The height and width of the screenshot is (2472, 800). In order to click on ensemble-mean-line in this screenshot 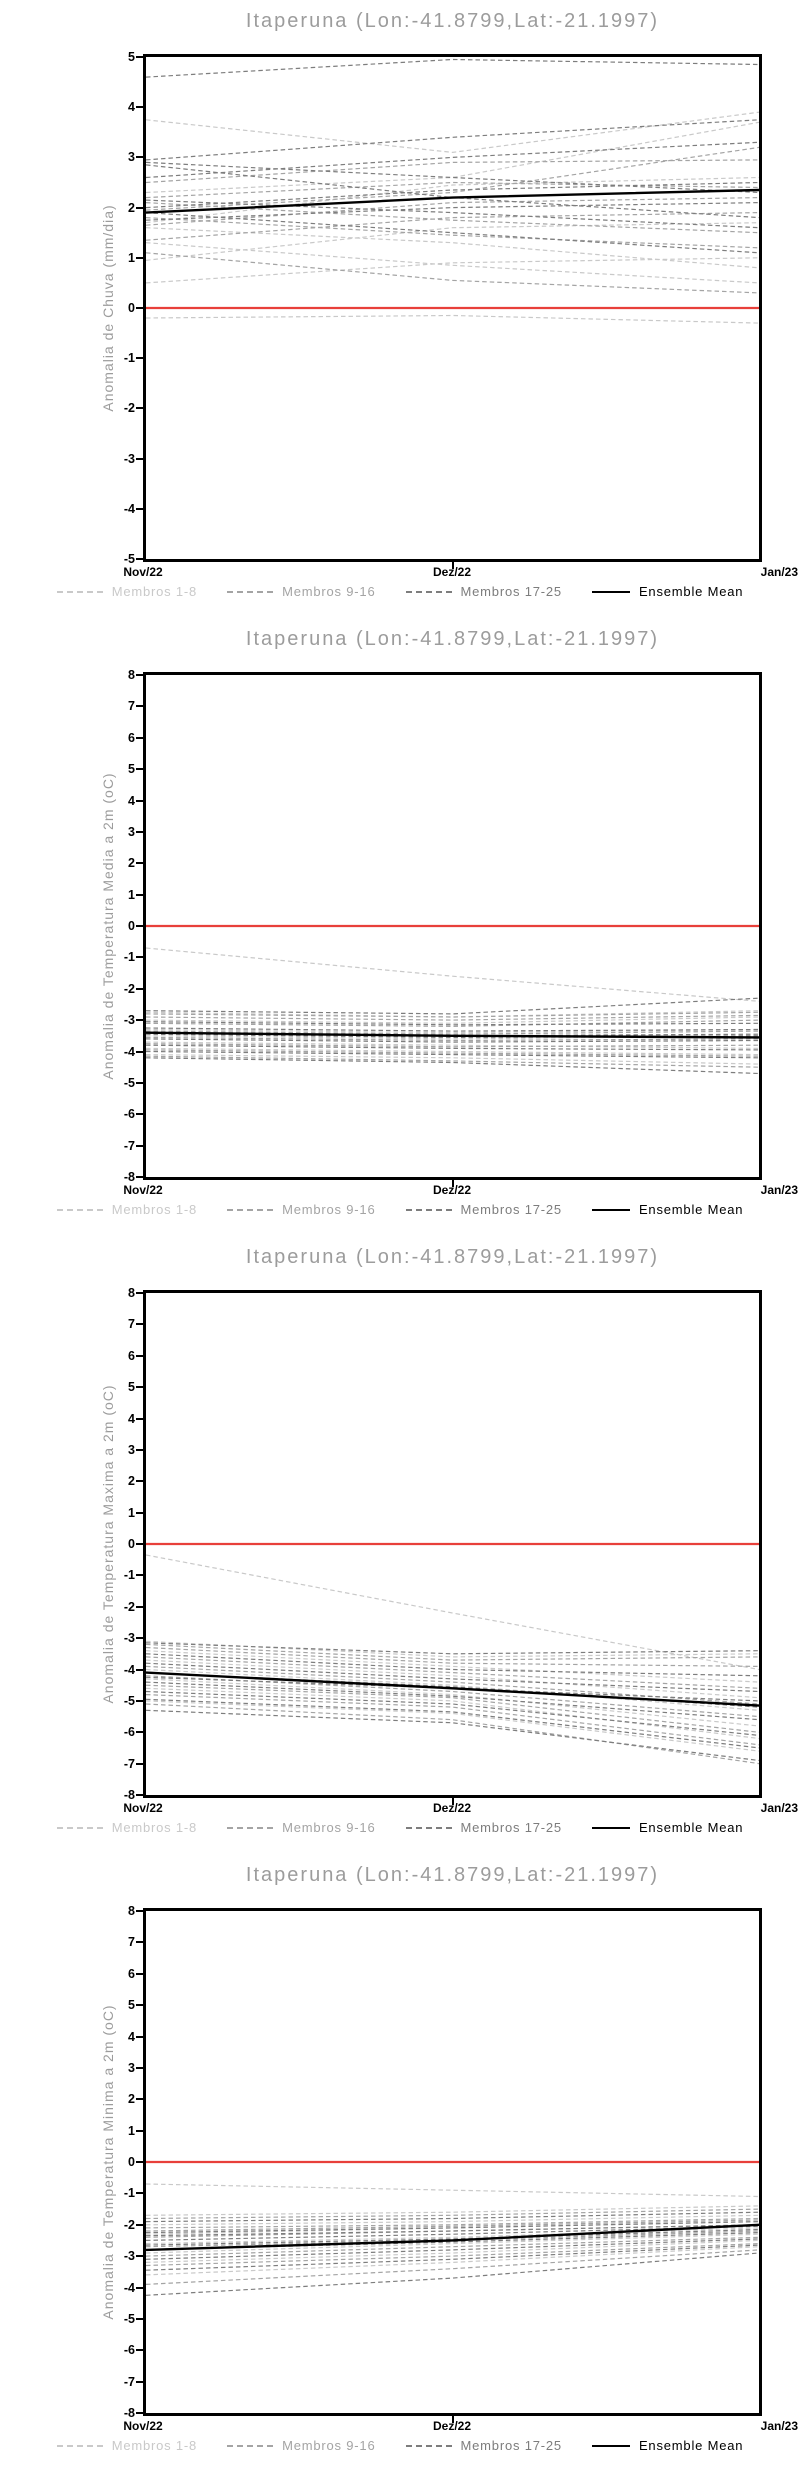, I will do `click(452, 2237)`.